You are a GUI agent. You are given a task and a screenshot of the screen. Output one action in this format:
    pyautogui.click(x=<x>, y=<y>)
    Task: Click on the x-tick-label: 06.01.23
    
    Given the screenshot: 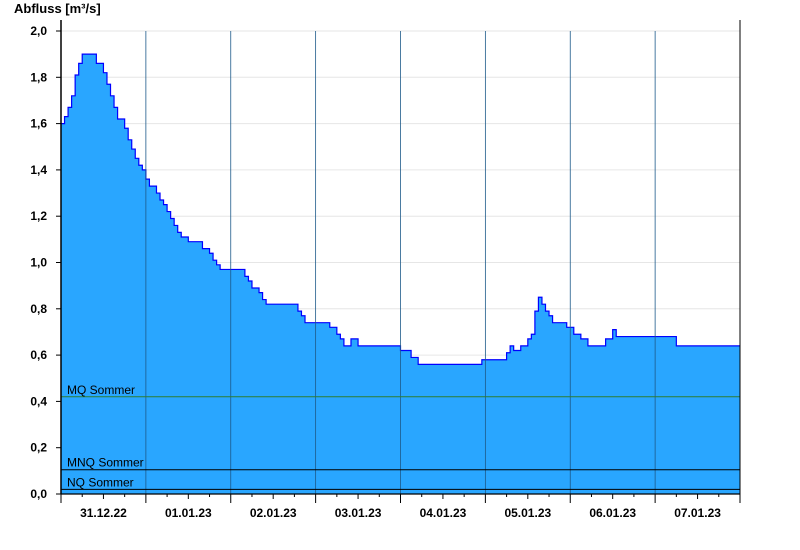 What is the action you would take?
    pyautogui.click(x=612, y=513)
    